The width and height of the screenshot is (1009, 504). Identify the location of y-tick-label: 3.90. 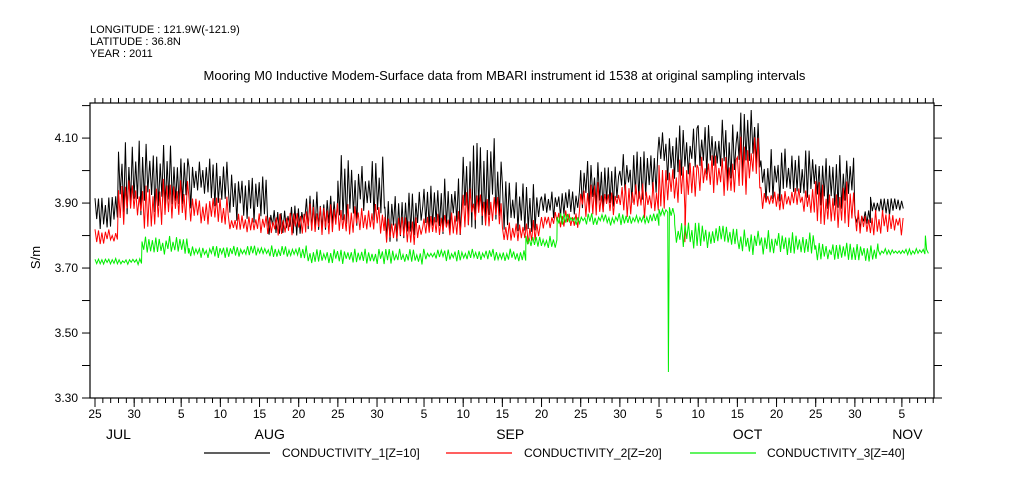
(67, 203).